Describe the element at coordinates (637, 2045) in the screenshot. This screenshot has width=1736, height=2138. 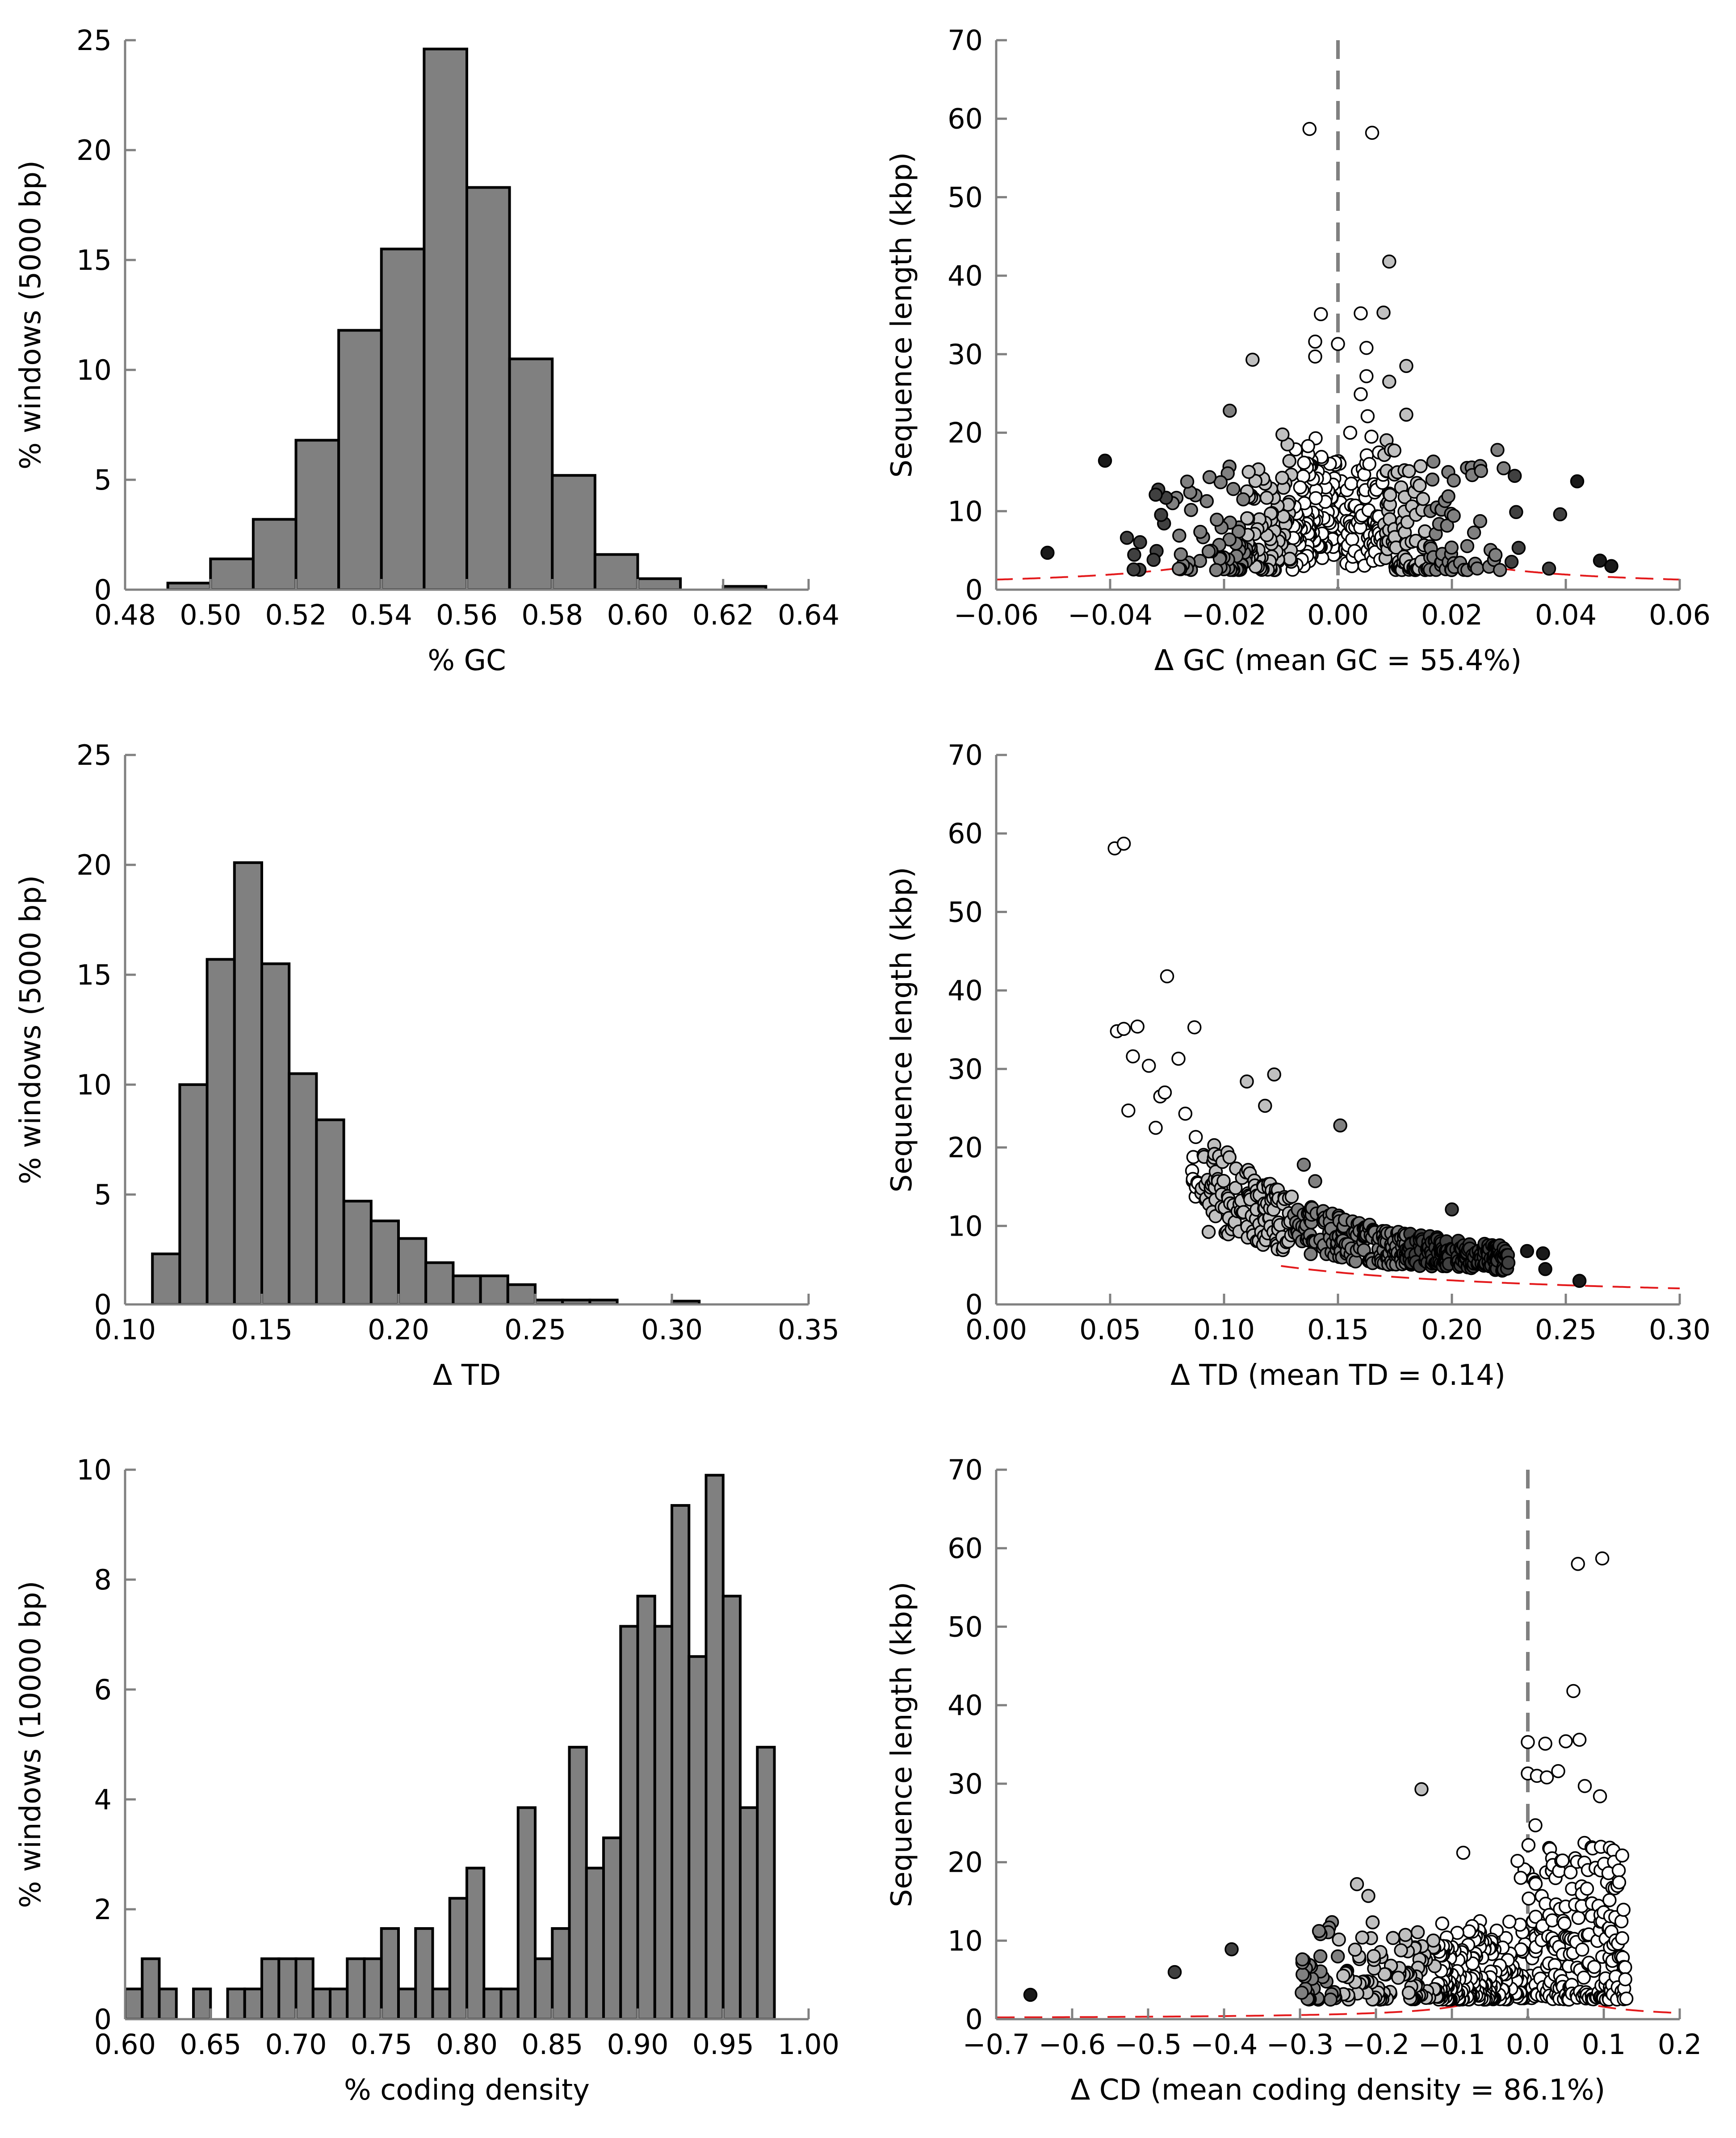
I see `x-tick-label: 0.90` at that location.